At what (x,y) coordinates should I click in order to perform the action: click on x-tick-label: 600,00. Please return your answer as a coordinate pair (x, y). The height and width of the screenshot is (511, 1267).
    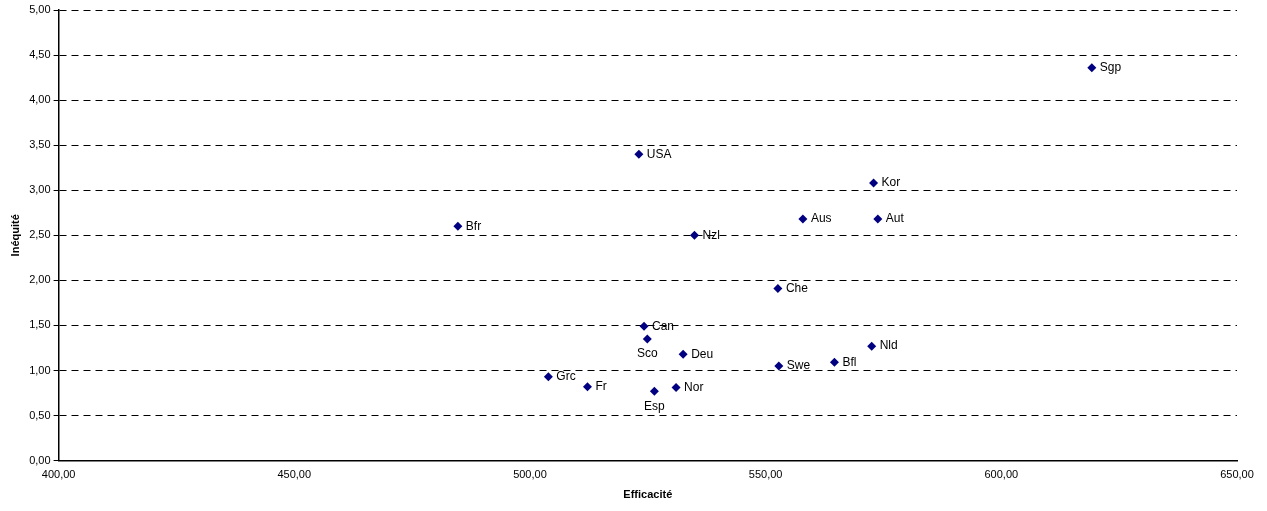
    Looking at the image, I should click on (1001, 474).